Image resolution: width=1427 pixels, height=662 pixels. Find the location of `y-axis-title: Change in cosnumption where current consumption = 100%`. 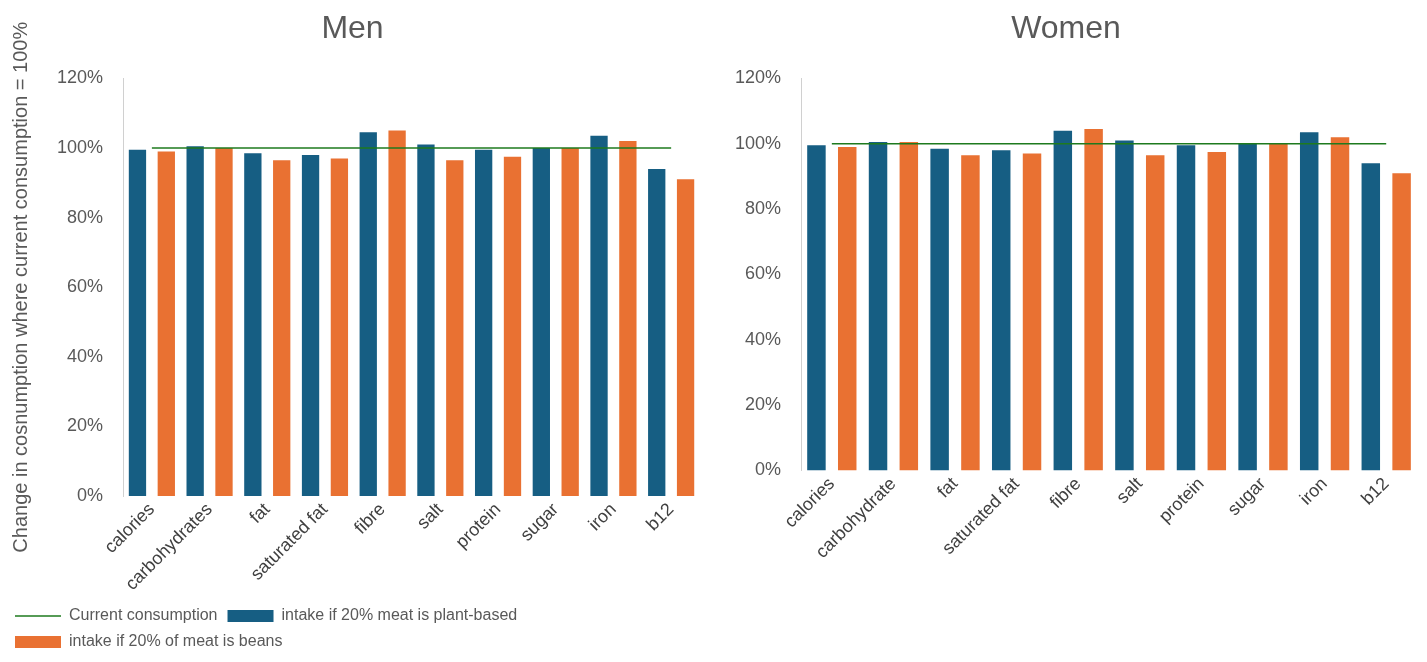

y-axis-title: Change in cosnumption where current consumption = 100% is located at coordinates (19, 287).